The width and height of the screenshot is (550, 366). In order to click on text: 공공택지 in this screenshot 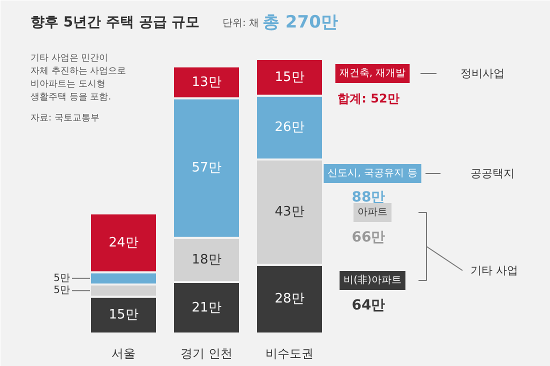, I will do `click(492, 173)`.